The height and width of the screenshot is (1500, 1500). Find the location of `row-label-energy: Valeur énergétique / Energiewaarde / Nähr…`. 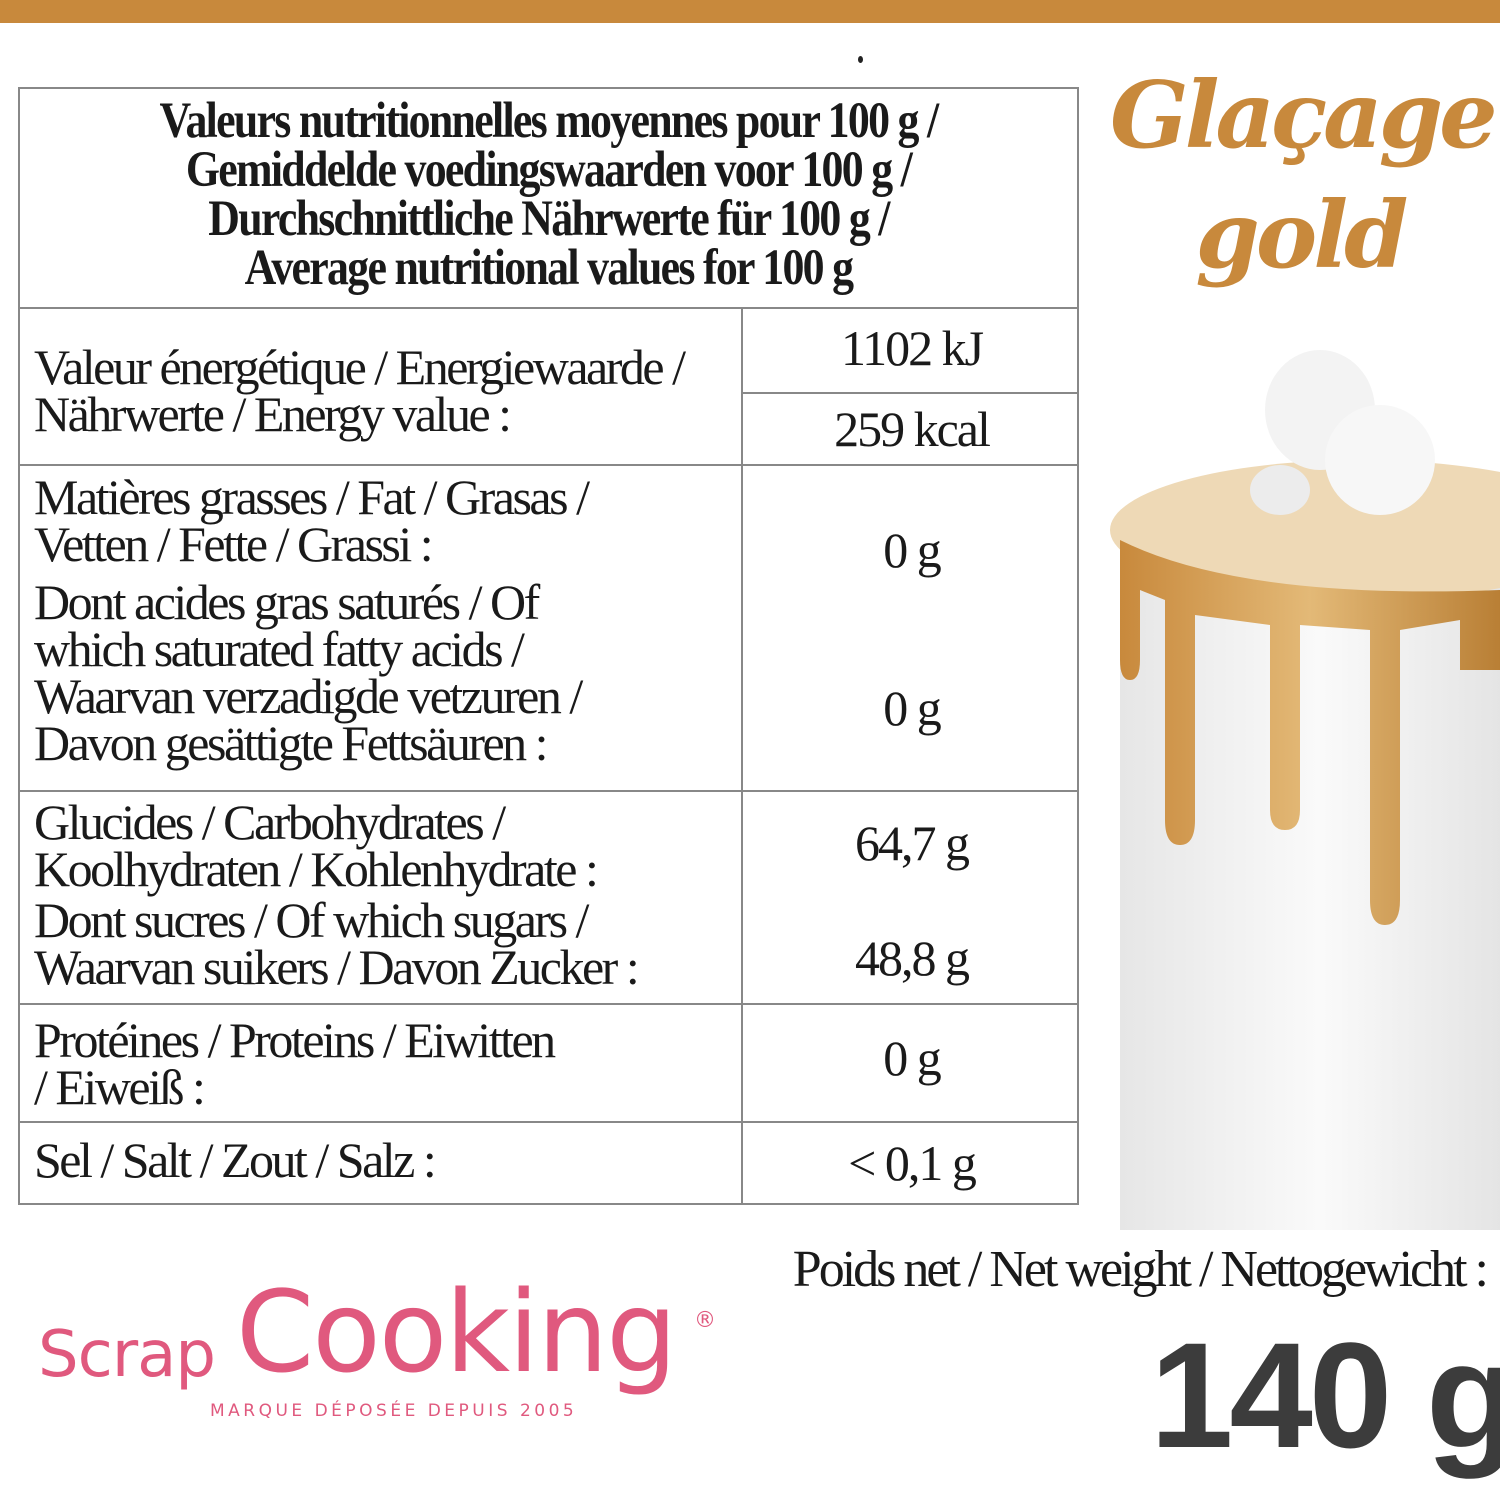

row-label-energy: Valeur énergétique / Energiewaarde / Nähr… is located at coordinates (360, 390).